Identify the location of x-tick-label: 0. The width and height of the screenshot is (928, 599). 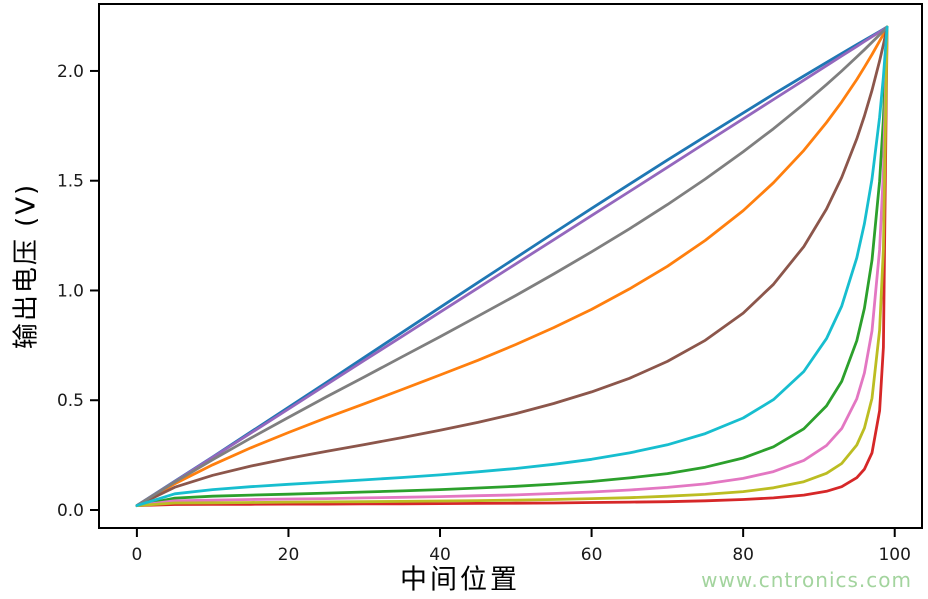
(136, 555).